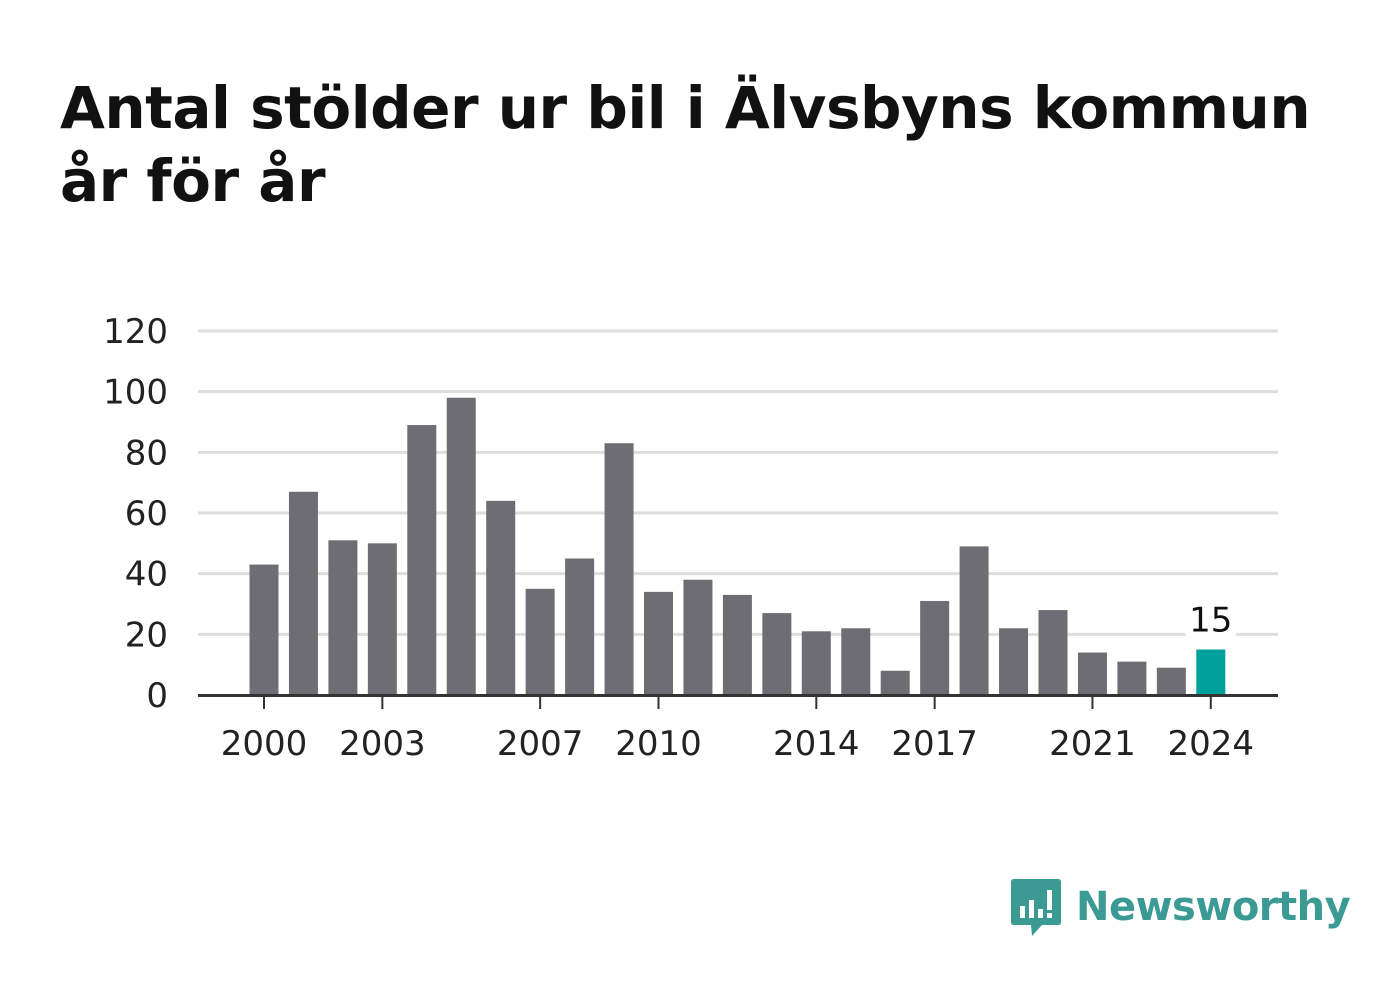 The height and width of the screenshot is (999, 1382). Describe the element at coordinates (934, 744) in the screenshot. I see `x-tick-label: 2017` at that location.